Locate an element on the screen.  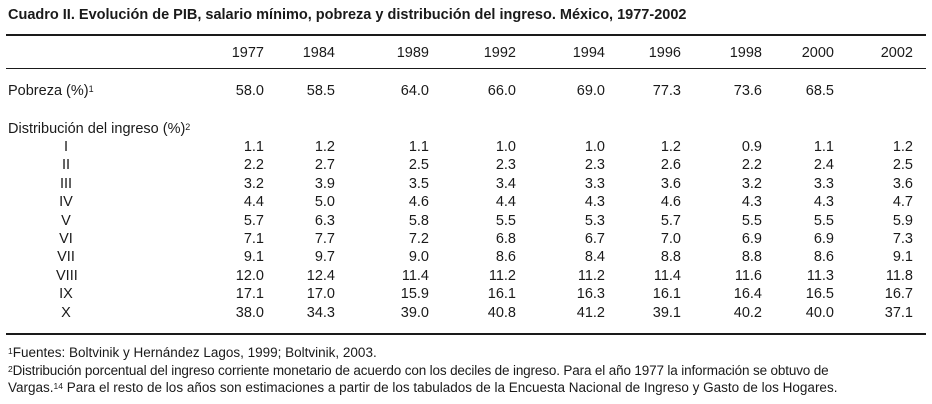
decile-label: II is located at coordinates (66, 165).